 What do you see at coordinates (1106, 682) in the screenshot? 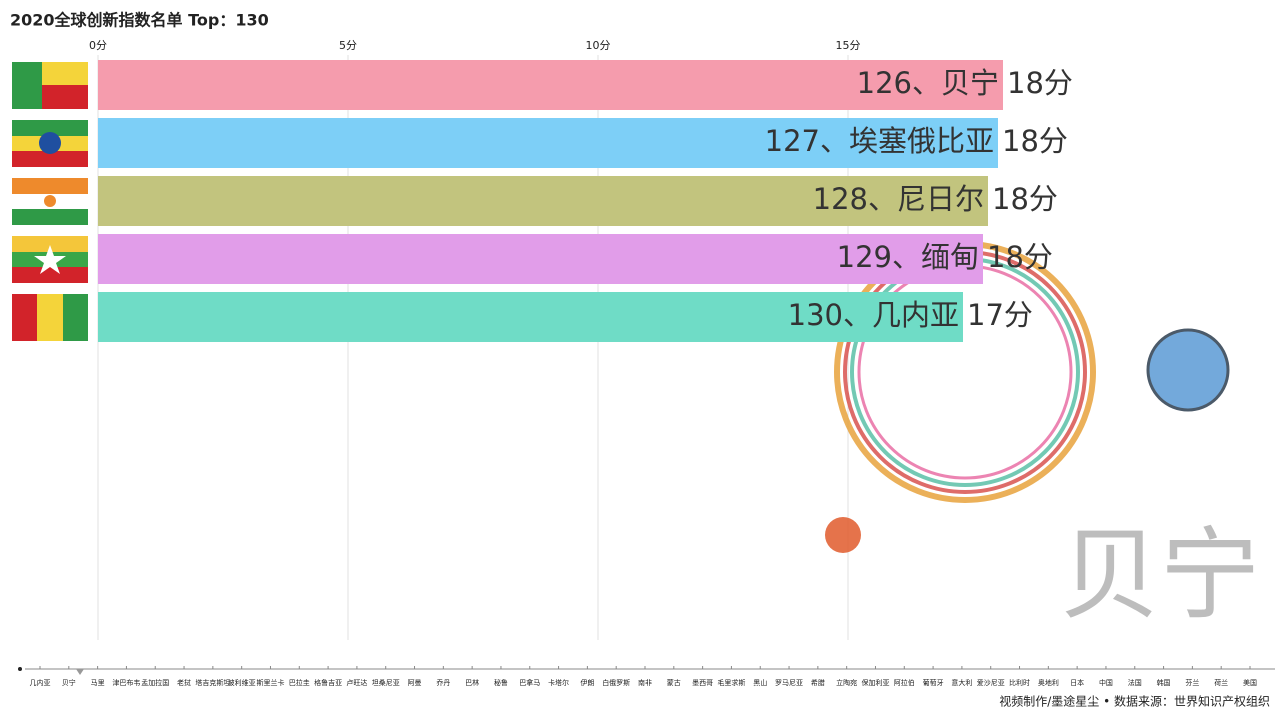
I see `timeline-label: 中国` at bounding box center [1106, 682].